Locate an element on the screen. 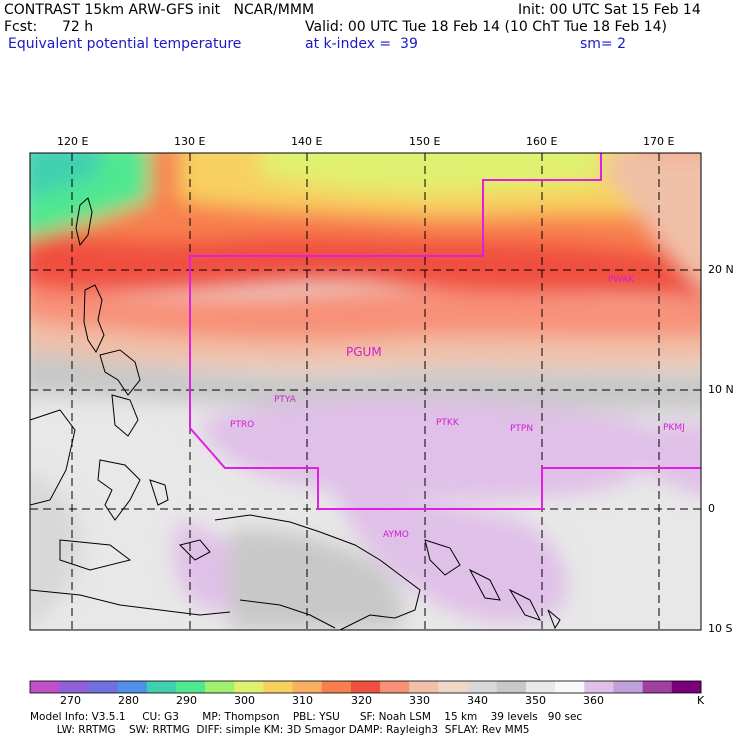 This screenshot has height=740, width=740. forecast-label: Fcst: is located at coordinates (21, 27).